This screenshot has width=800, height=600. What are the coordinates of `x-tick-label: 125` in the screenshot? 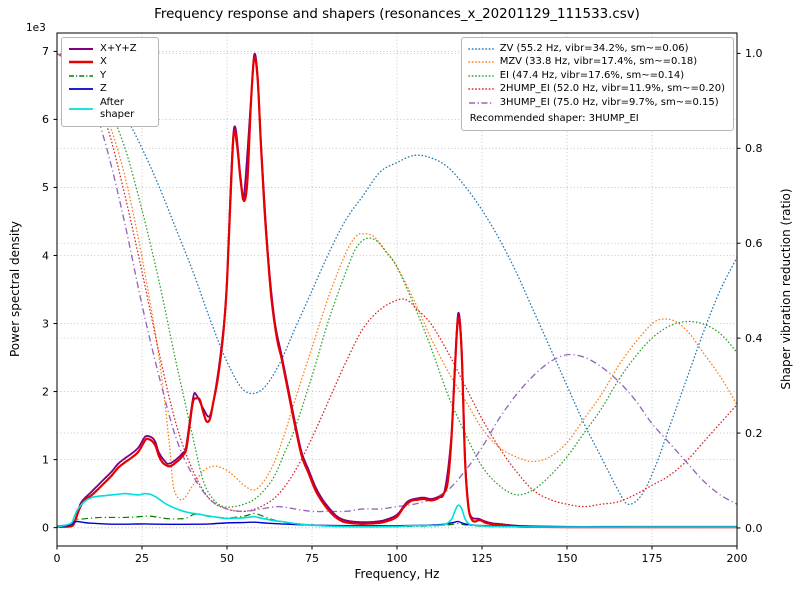 It's located at (482, 558).